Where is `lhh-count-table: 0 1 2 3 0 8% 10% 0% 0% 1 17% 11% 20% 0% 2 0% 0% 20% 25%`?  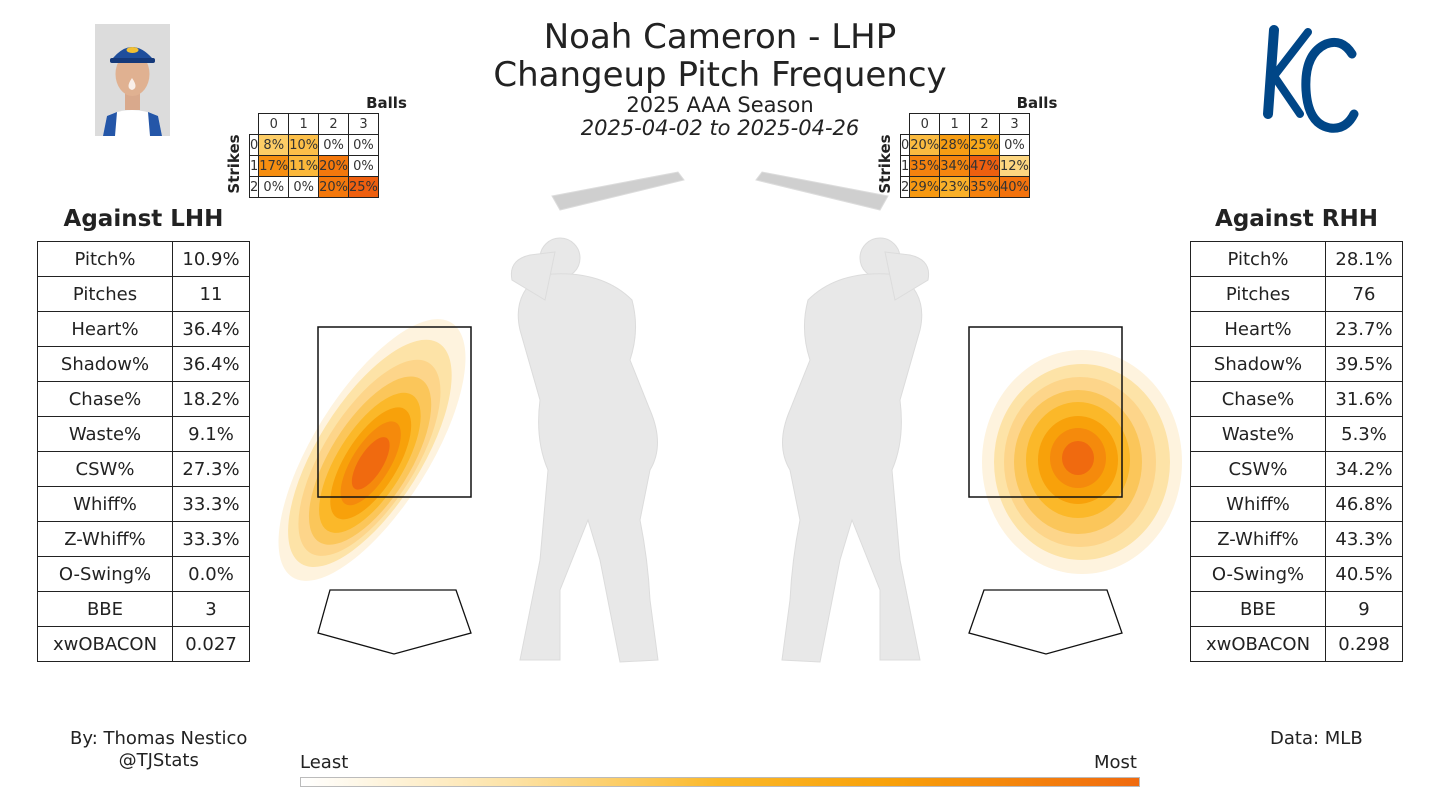 lhh-count-table: 0 1 2 3 0 8% 10% 0% 0% 1 17% 11% 20% 0% 2 0% 0% 20% 25% is located at coordinates (313, 155).